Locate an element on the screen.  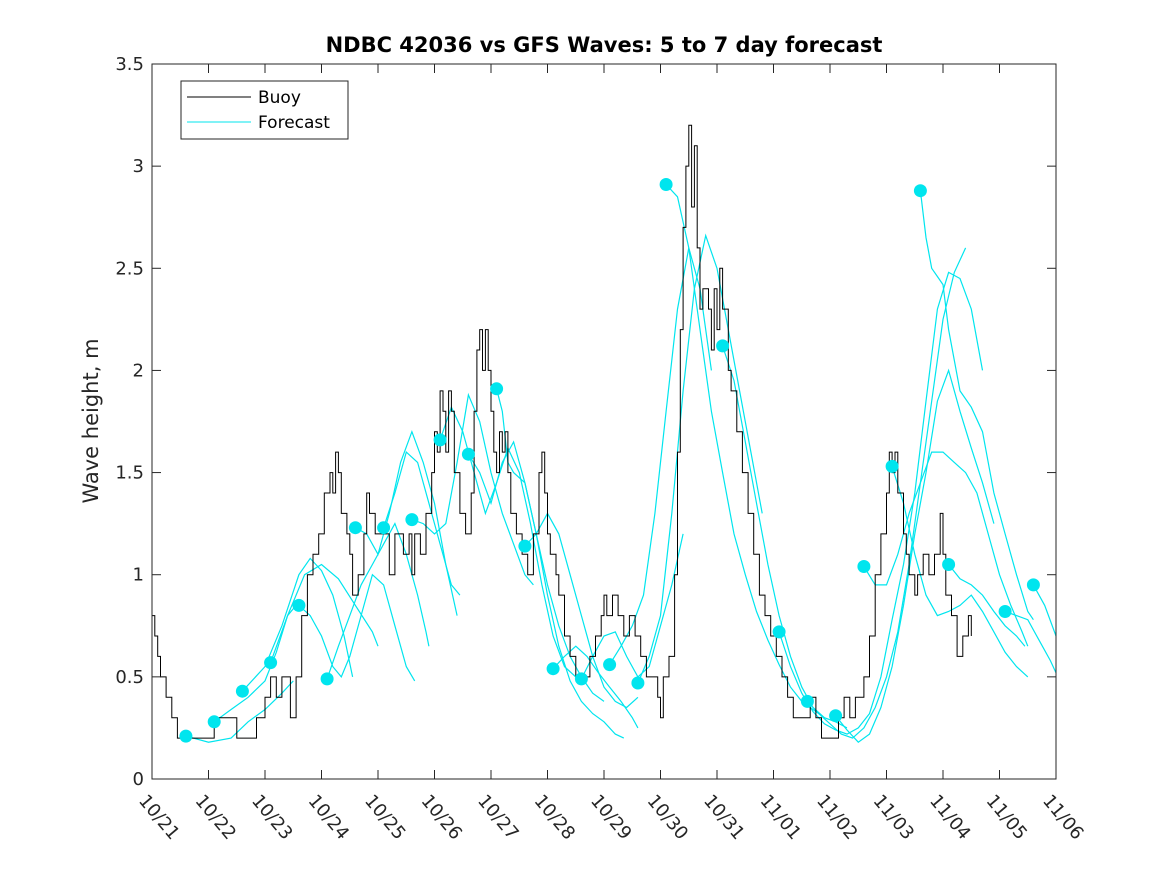
legend: Buoy Forecast is located at coordinates (264, 110).